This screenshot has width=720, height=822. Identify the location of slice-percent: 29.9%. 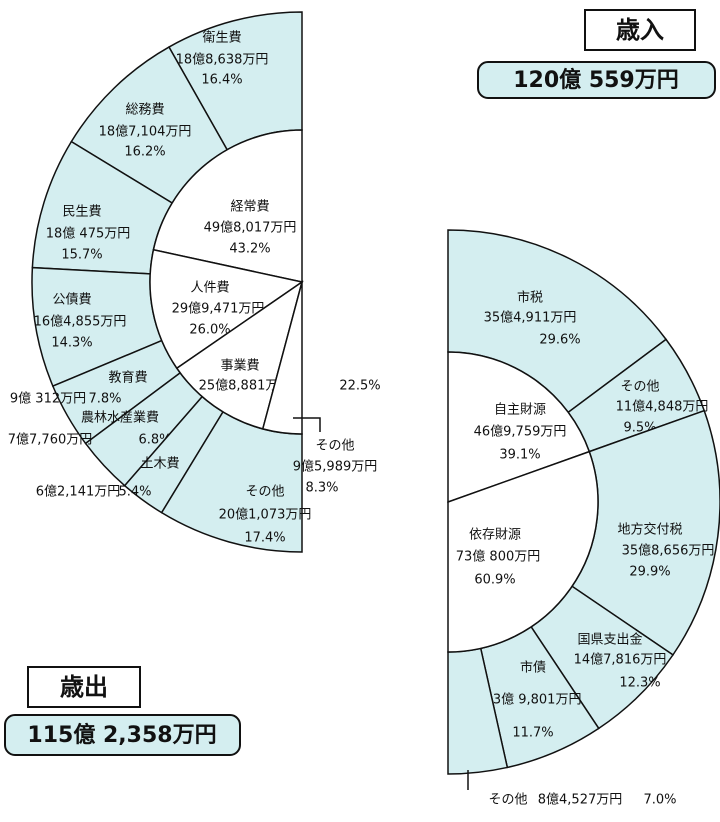
(649, 572).